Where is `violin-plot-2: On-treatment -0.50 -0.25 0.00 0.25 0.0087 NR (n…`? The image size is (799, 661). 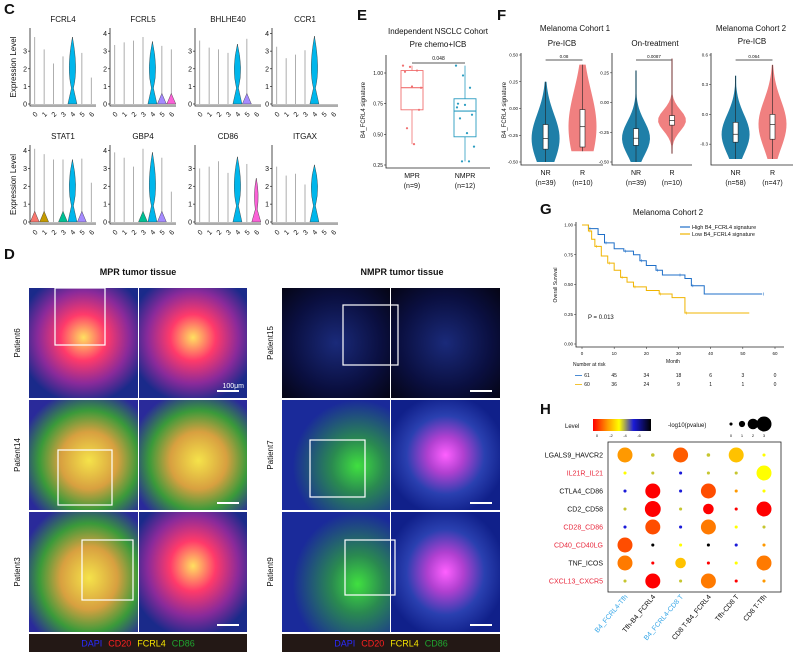
violin-plot-2: On-treatment -0.50 -0.25 0.00 0.25 0.0087 NR (n… is located at coordinates (645, 113).